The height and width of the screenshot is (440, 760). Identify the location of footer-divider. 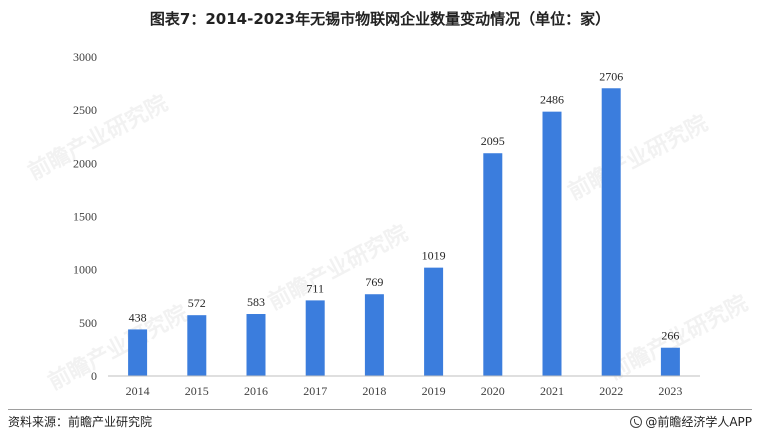
(380, 409).